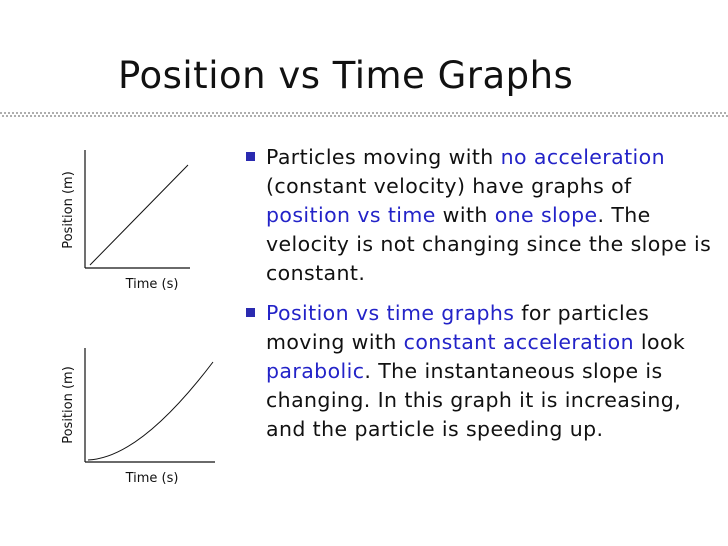 Image resolution: width=728 pixels, height=546 pixels. What do you see at coordinates (364, 115) in the screenshot?
I see `title-rule` at bounding box center [364, 115].